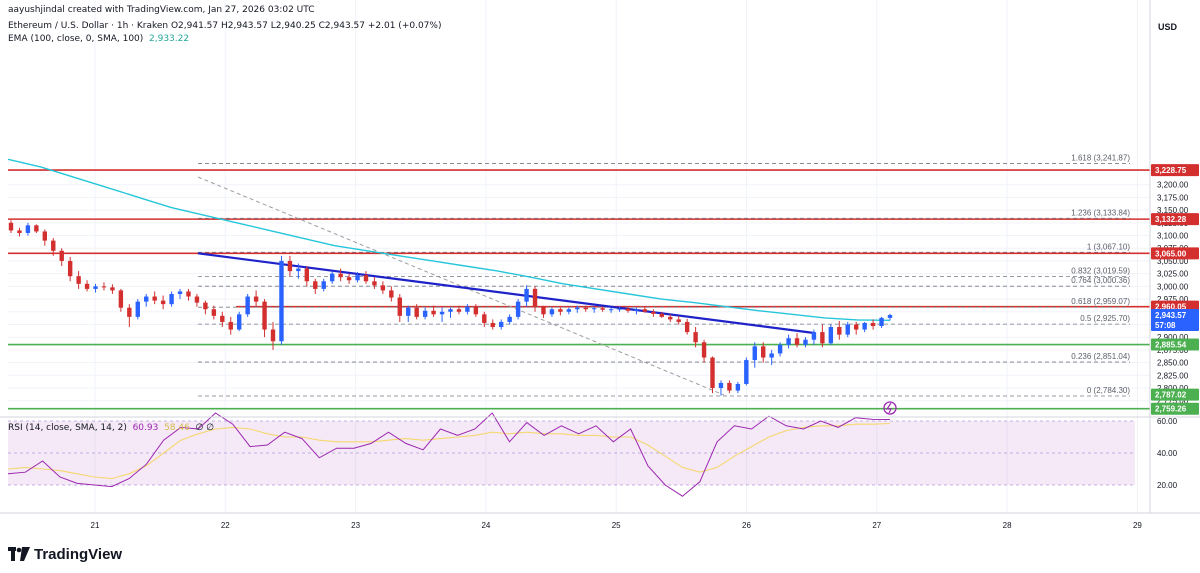 Image resolution: width=1200 pixels, height=573 pixels. I want to click on price-tag-label: 2,943.57, so click(1171, 315).